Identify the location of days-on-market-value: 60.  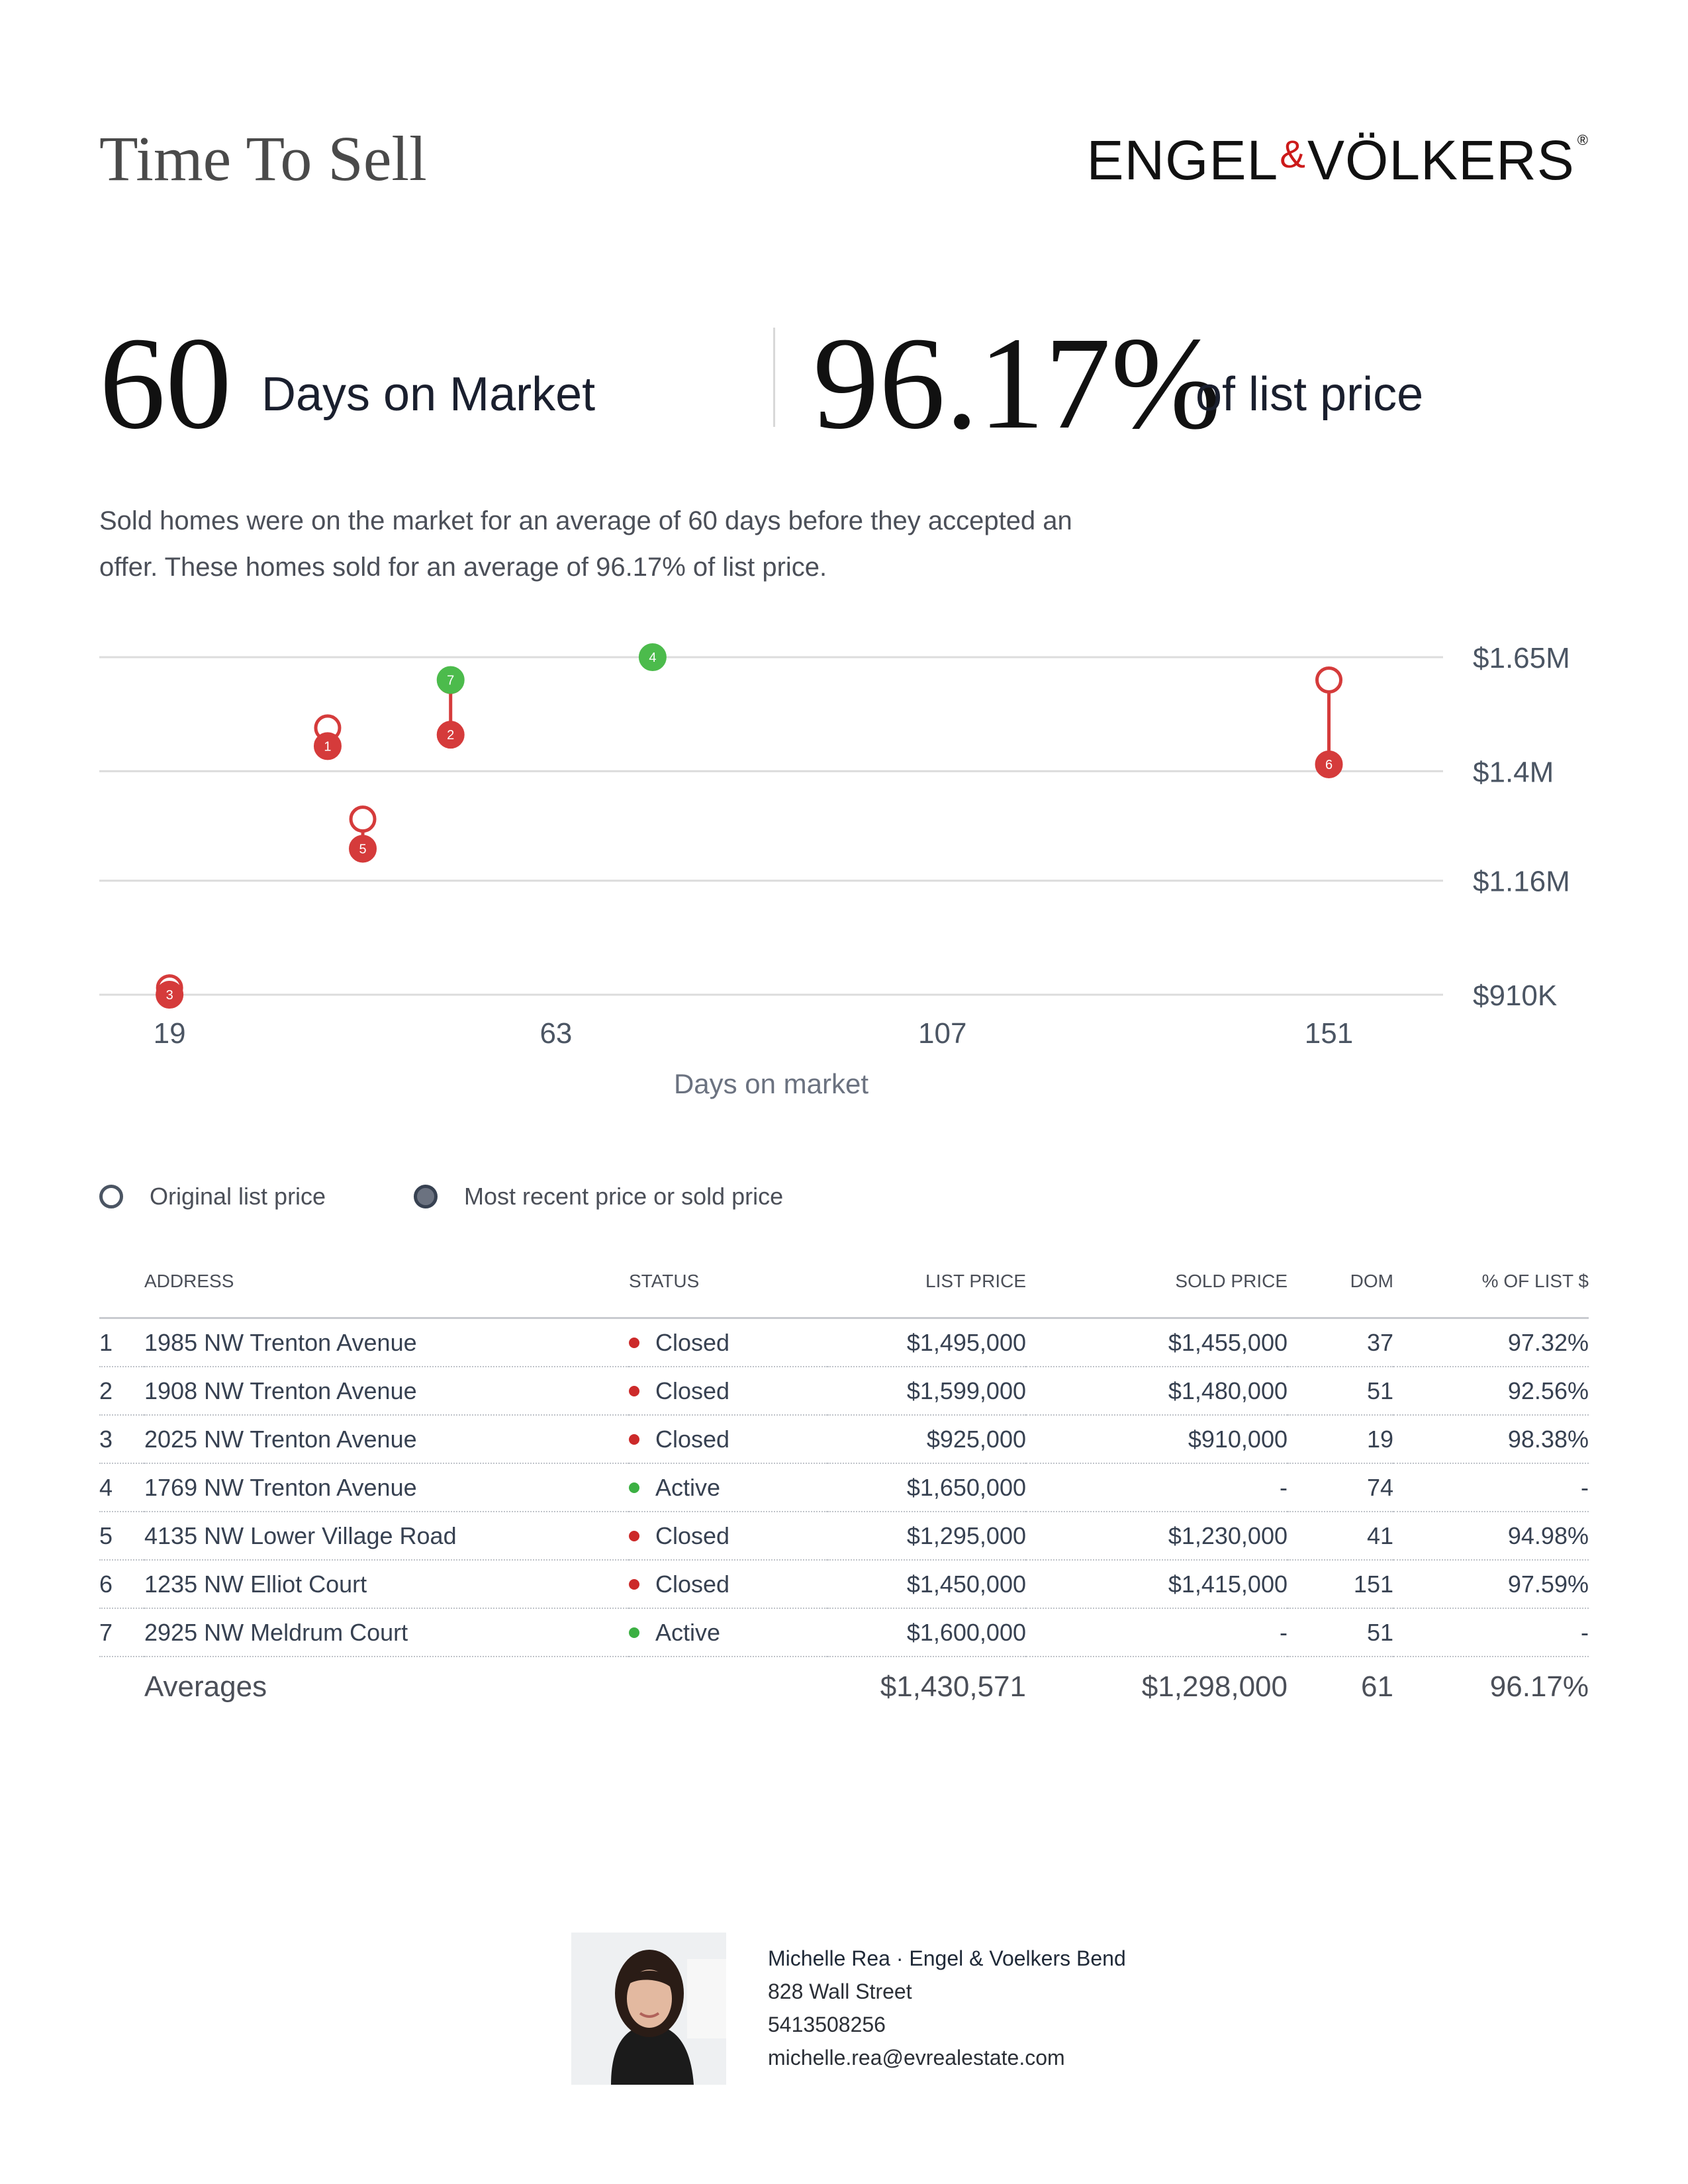
(165, 383).